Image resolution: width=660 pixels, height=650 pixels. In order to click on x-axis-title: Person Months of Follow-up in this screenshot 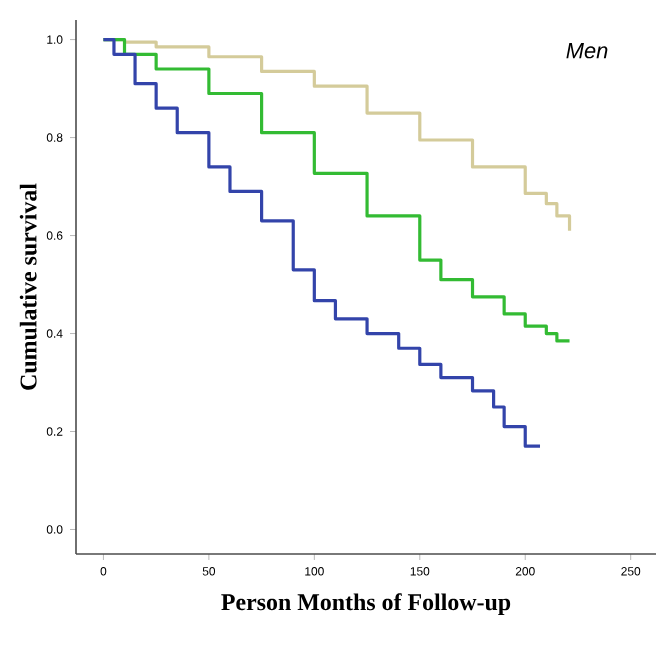, I will do `click(366, 604)`.